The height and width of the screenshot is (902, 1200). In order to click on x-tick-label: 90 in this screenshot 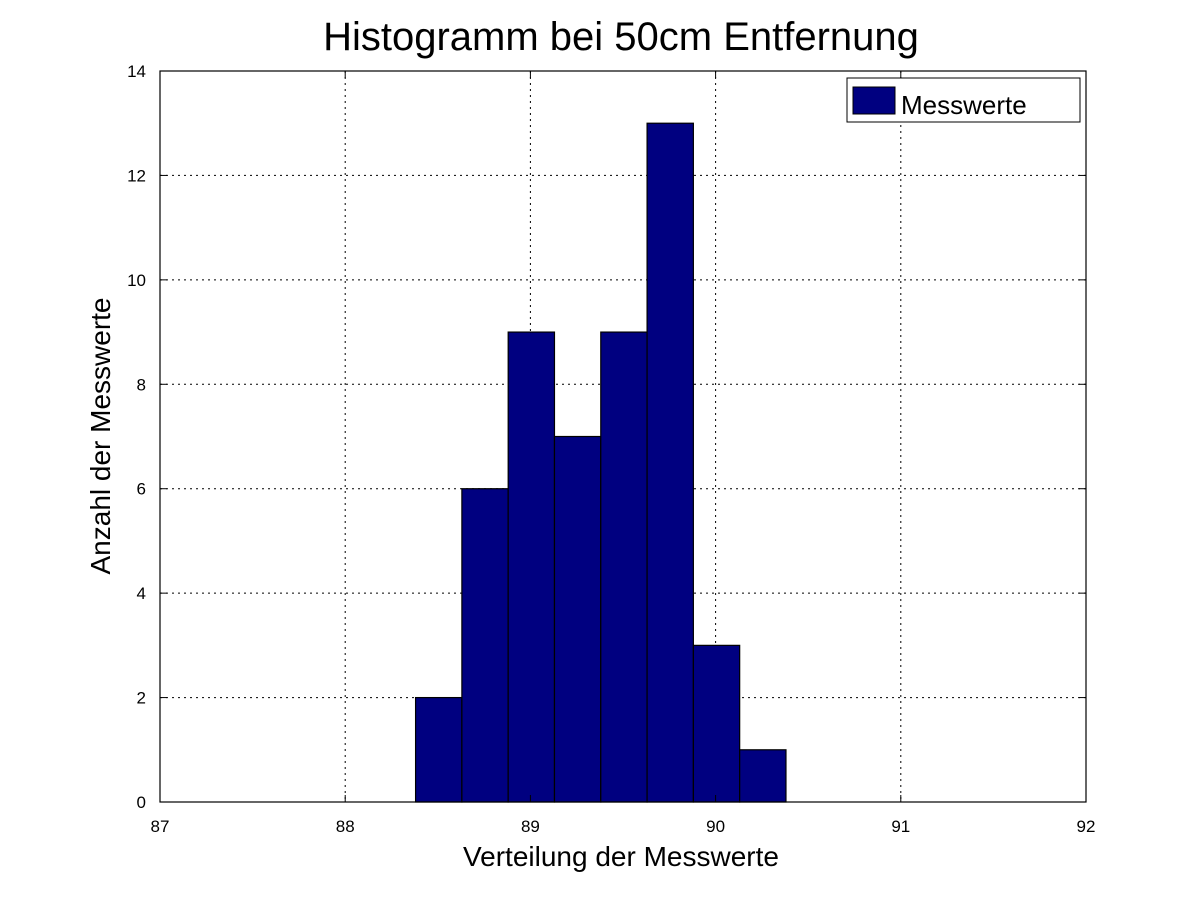, I will do `click(715, 826)`.